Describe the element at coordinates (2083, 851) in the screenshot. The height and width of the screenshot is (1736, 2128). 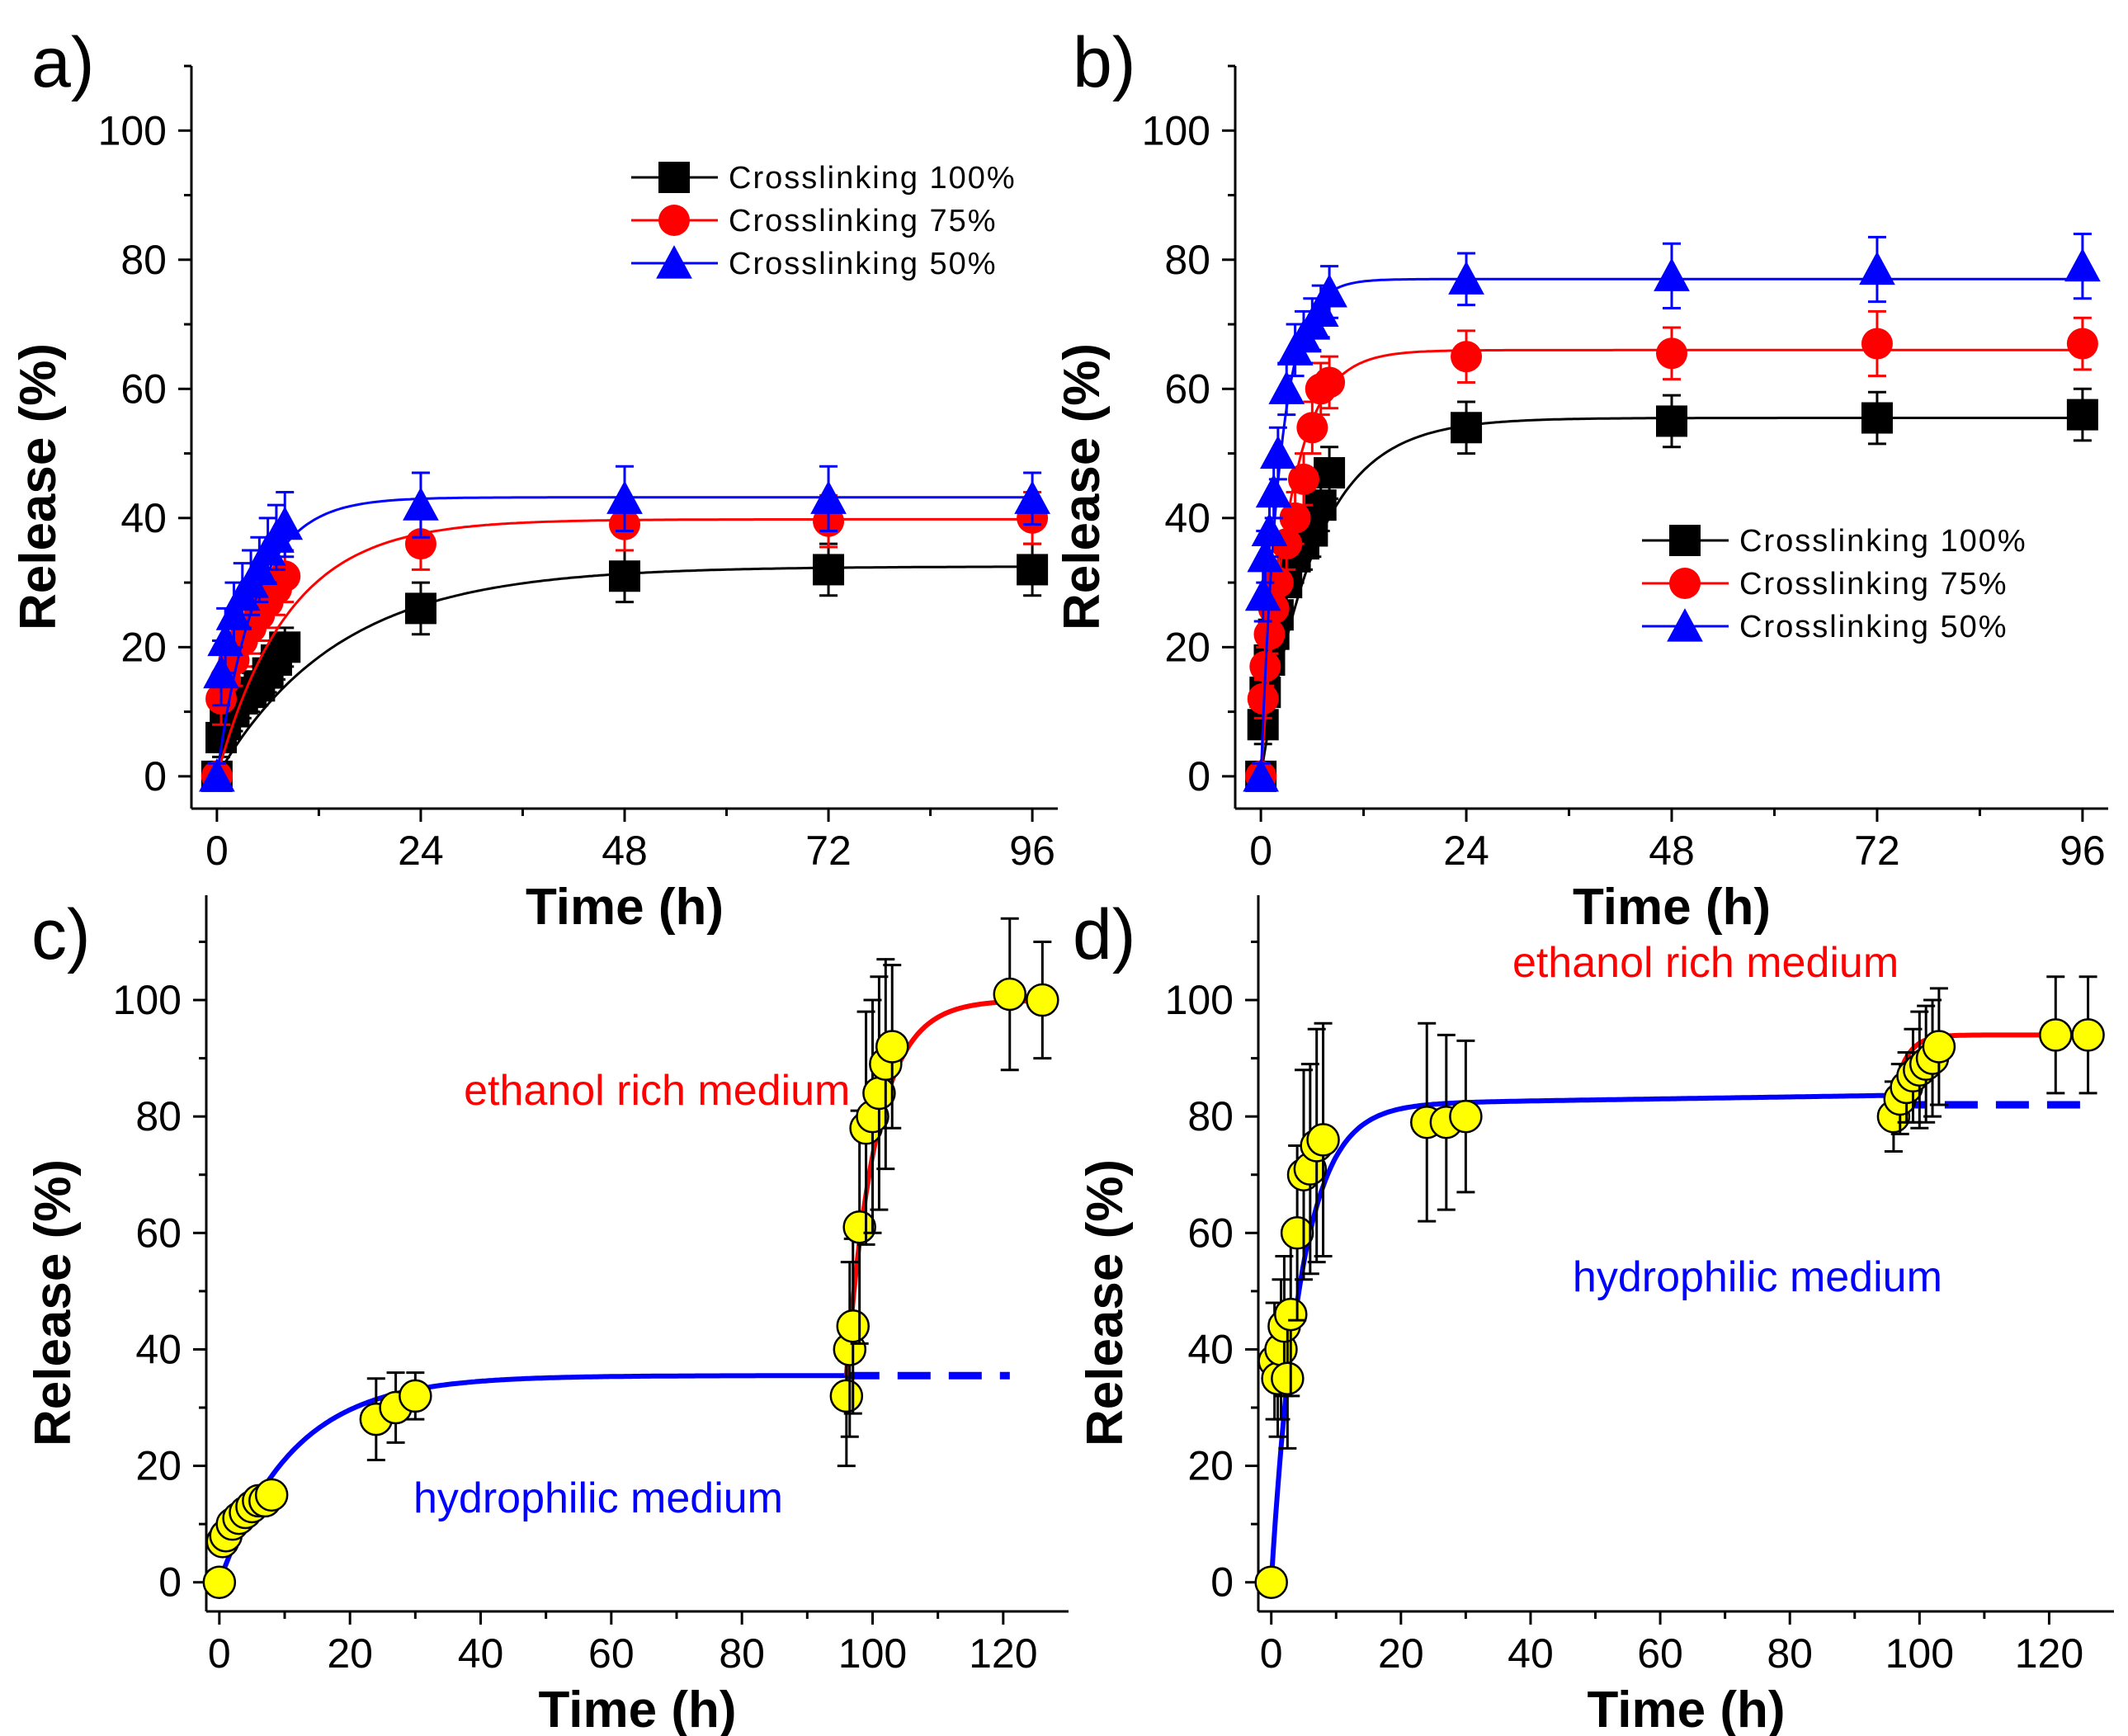
I see `x-tick-label: 96` at that location.